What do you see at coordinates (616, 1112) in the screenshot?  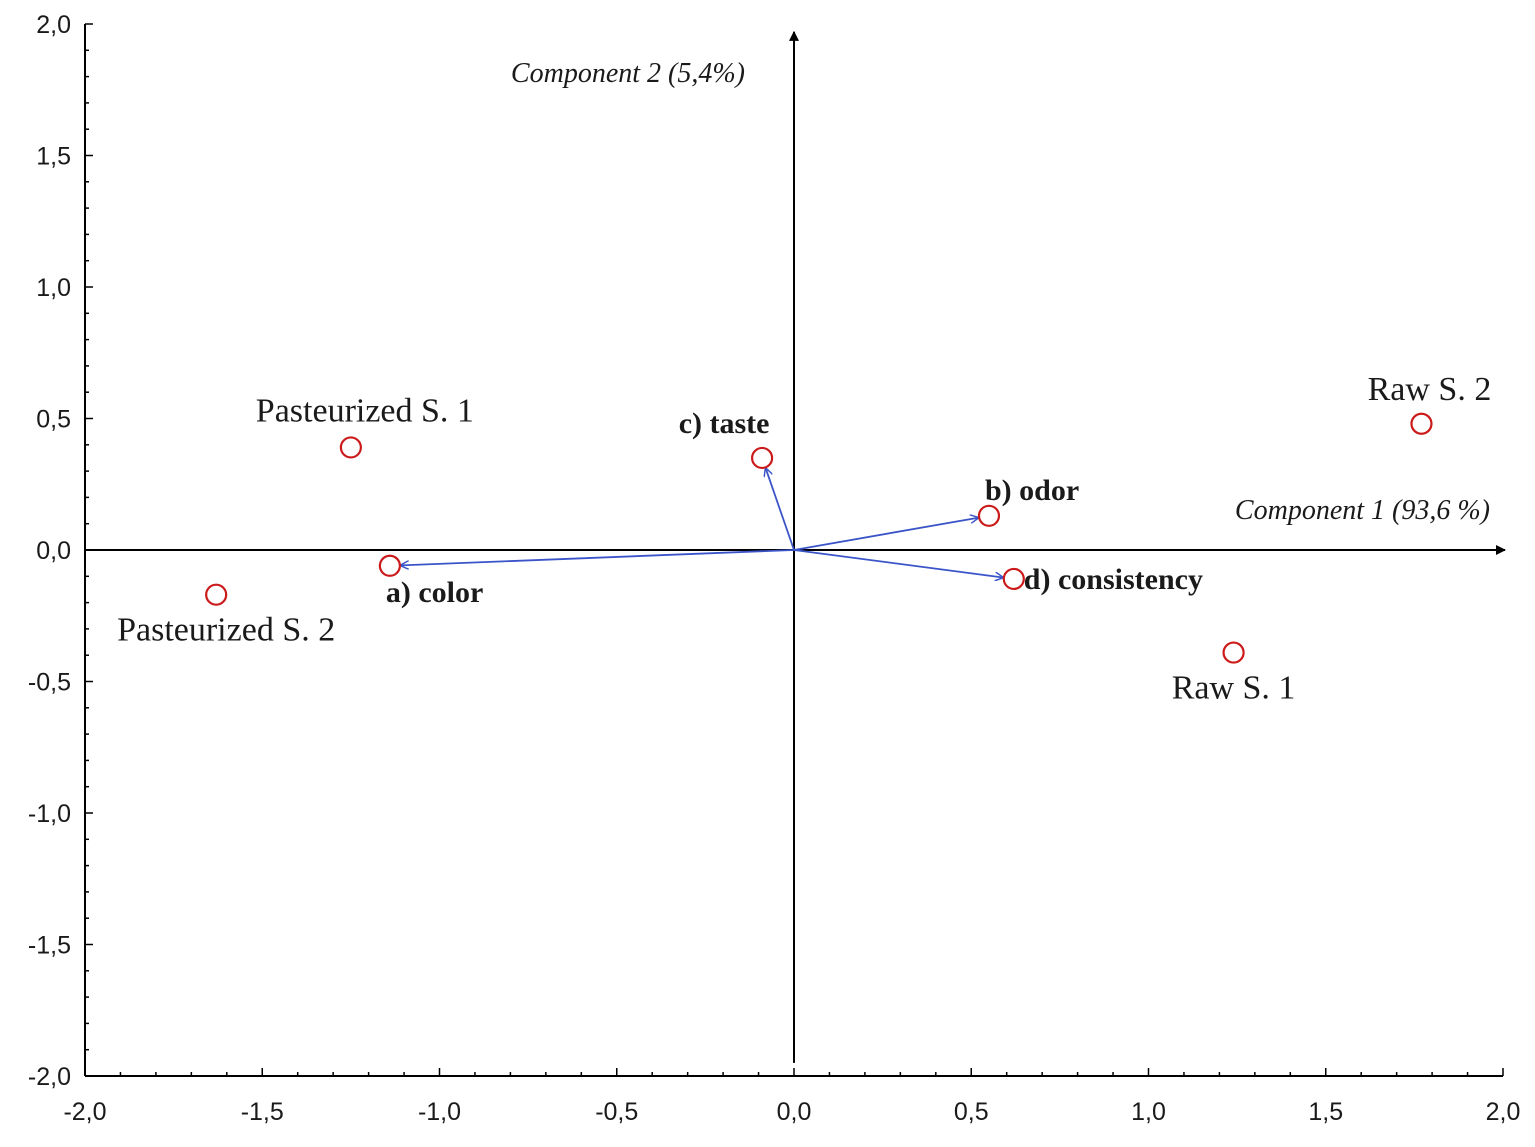 I see `x-tick-label: -0,5` at bounding box center [616, 1112].